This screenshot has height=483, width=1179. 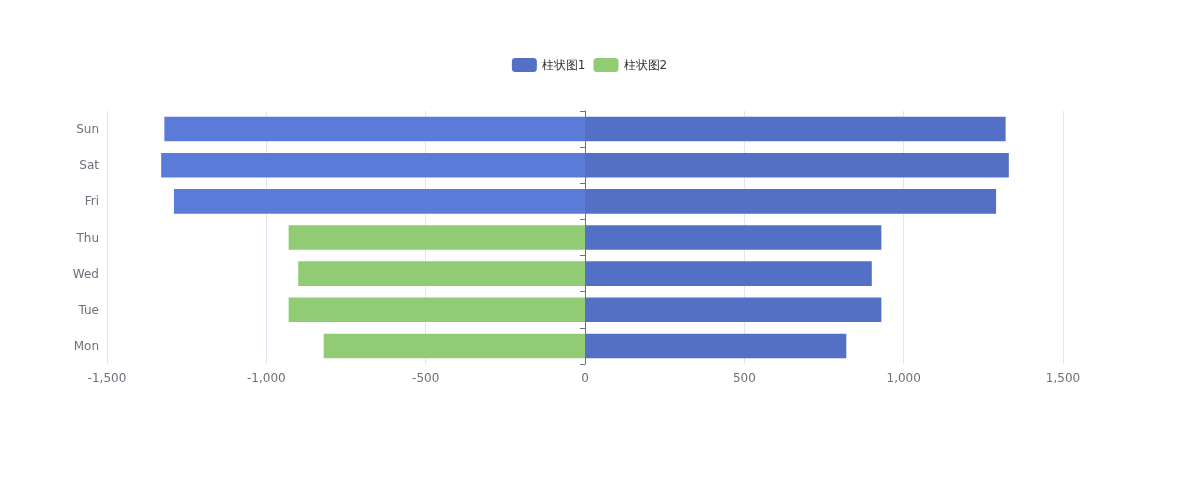 What do you see at coordinates (266, 378) in the screenshot?
I see `x-tick-label: -1,000` at bounding box center [266, 378].